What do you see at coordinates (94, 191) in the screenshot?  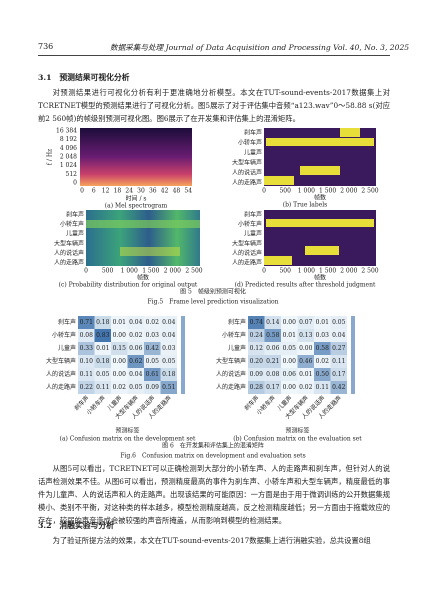 I see `label: 6` at bounding box center [94, 191].